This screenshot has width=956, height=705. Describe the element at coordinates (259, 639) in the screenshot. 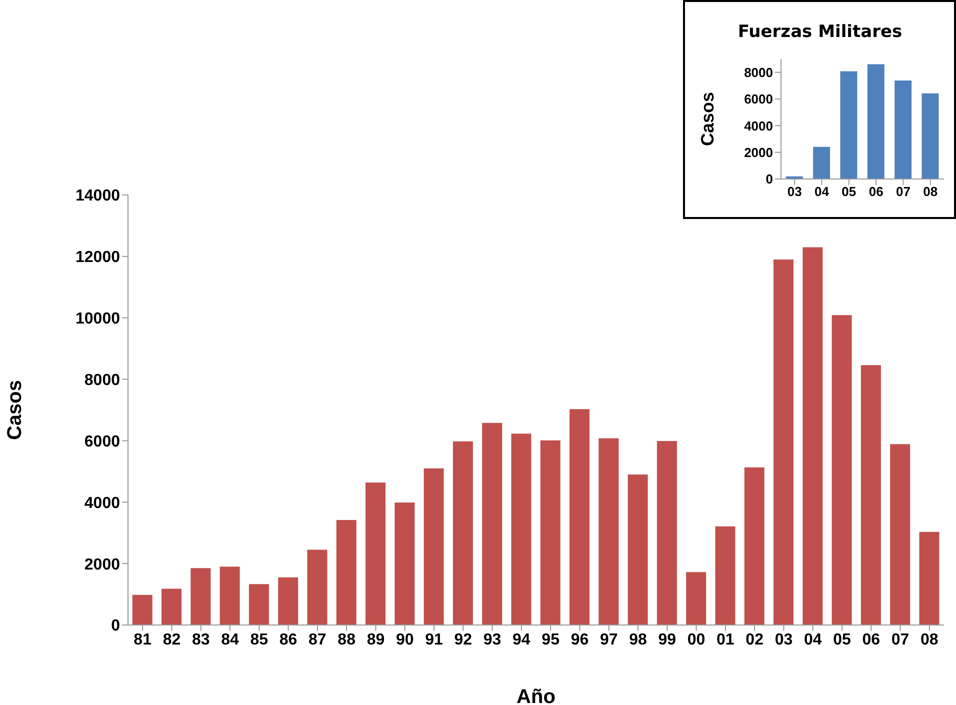

I see `x-tick-label: 85` at that location.